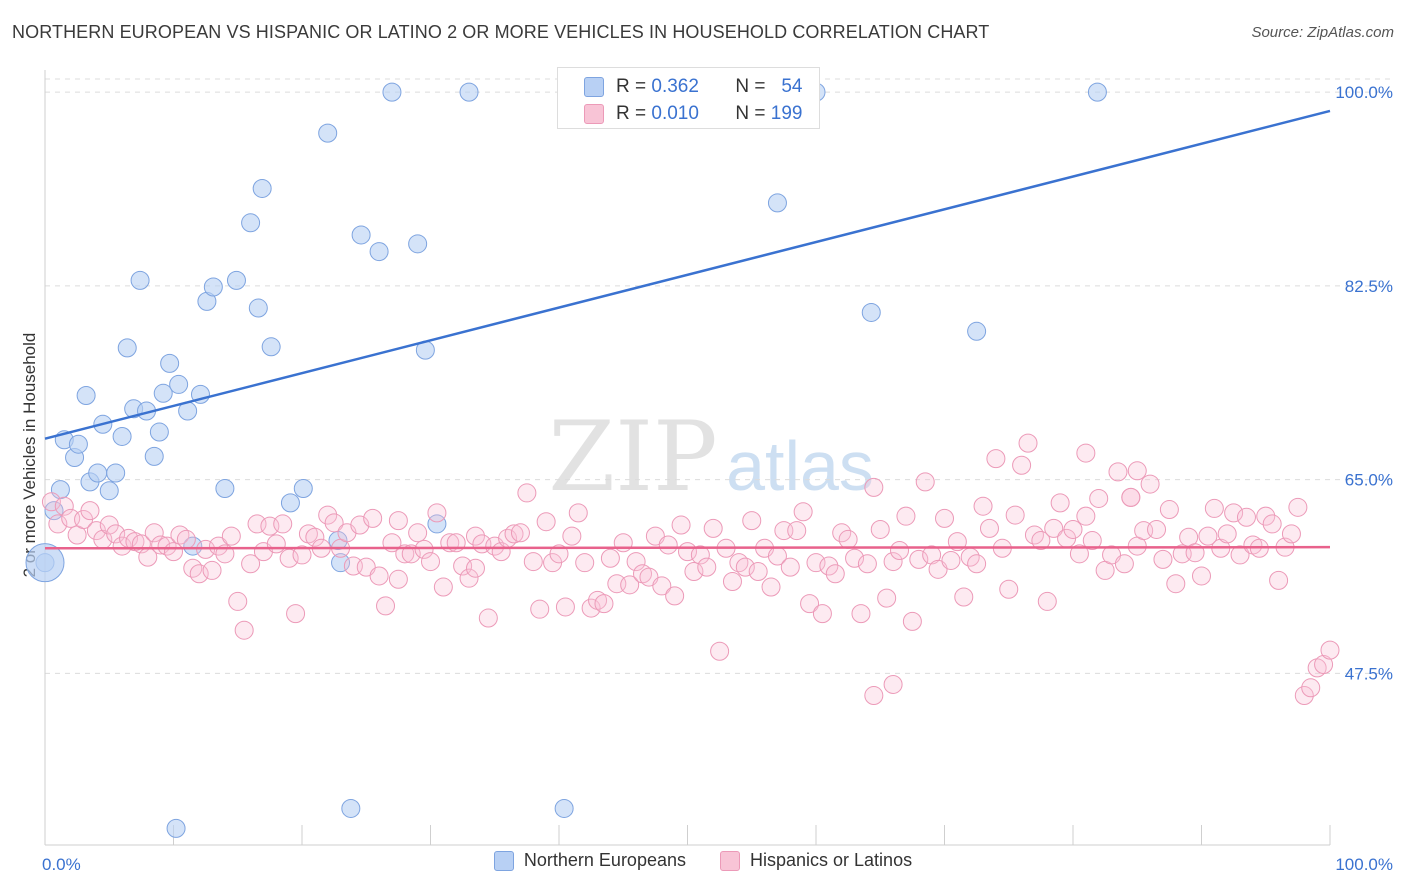 The width and height of the screenshot is (1406, 892). What do you see at coordinates (1322, 32) in the screenshot?
I see `source-label: Source: ZipAtlas.com` at bounding box center [1322, 32].